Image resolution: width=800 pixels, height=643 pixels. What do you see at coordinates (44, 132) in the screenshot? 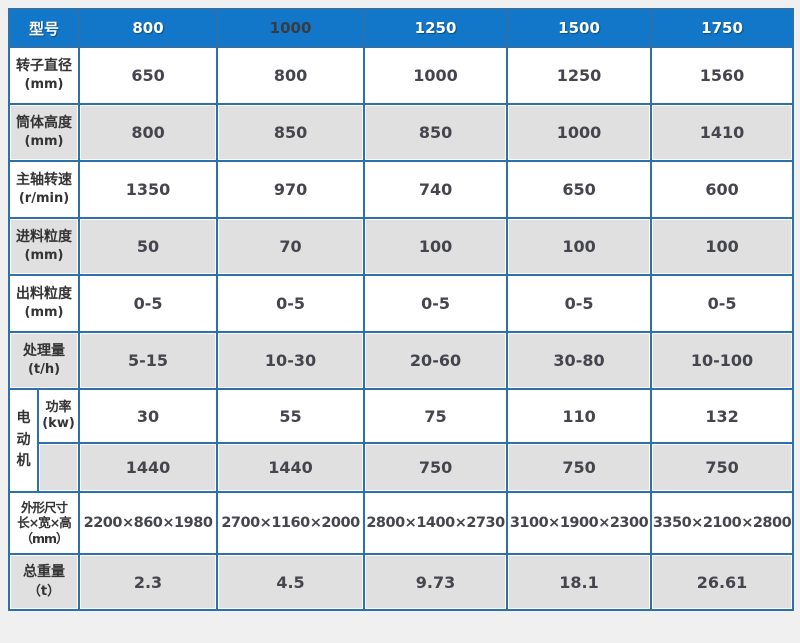
I see `row-label: 筒体高度 (mm)` at bounding box center [44, 132].